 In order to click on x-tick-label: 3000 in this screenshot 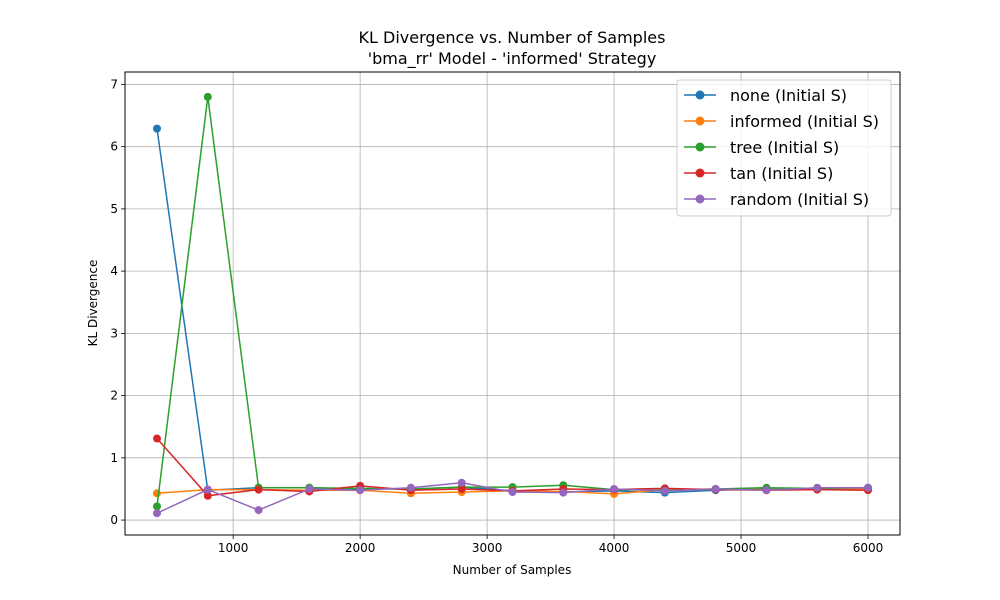, I will do `click(487, 548)`.